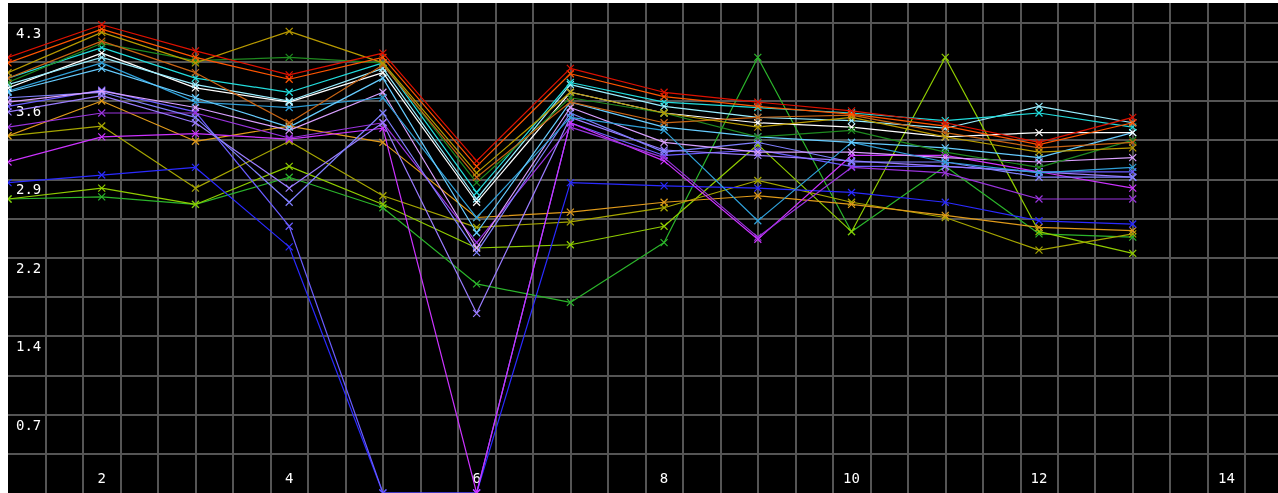  Describe the element at coordinates (851, 478) in the screenshot. I see `x-tick-label: 10` at that location.